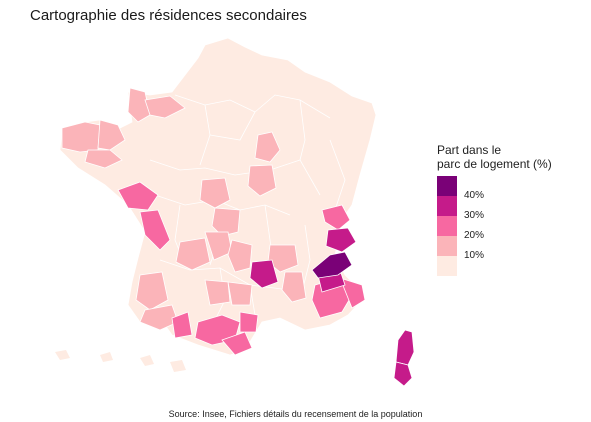 Image resolution: width=591 pixels, height=422 pixels. Describe the element at coordinates (294, 287) in the screenshot. I see `region-ardeche` at that location.